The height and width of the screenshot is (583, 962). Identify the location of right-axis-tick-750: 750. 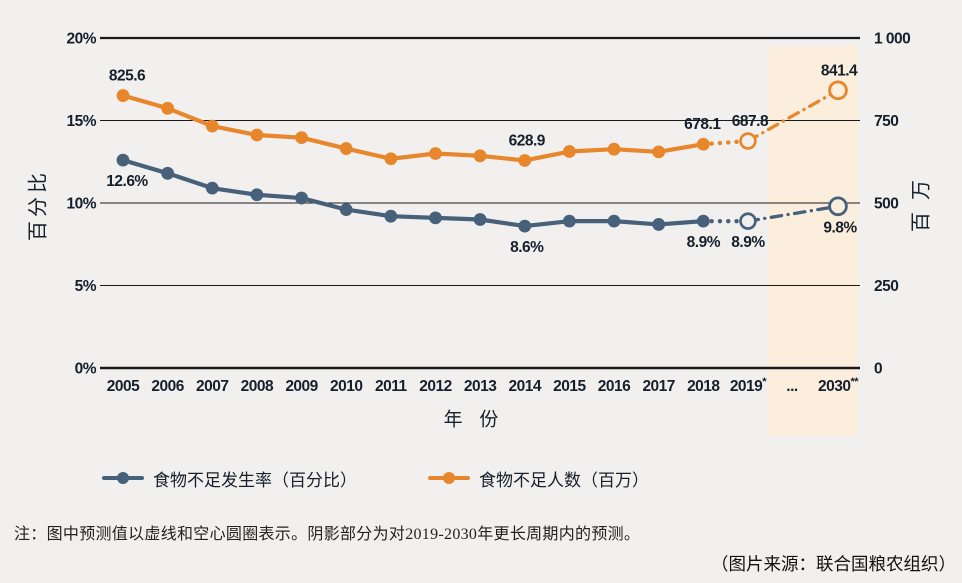
(886, 121).